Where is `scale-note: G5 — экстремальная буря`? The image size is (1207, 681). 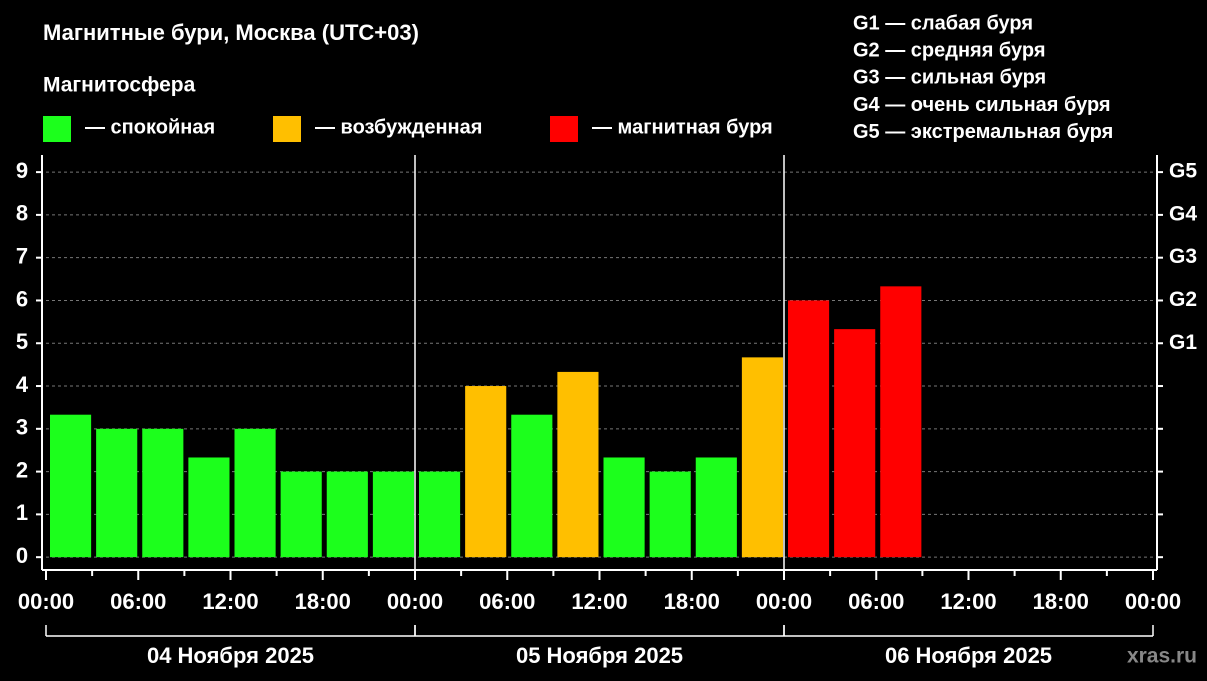
scale-note: G5 — экстремальная буря is located at coordinates (983, 132).